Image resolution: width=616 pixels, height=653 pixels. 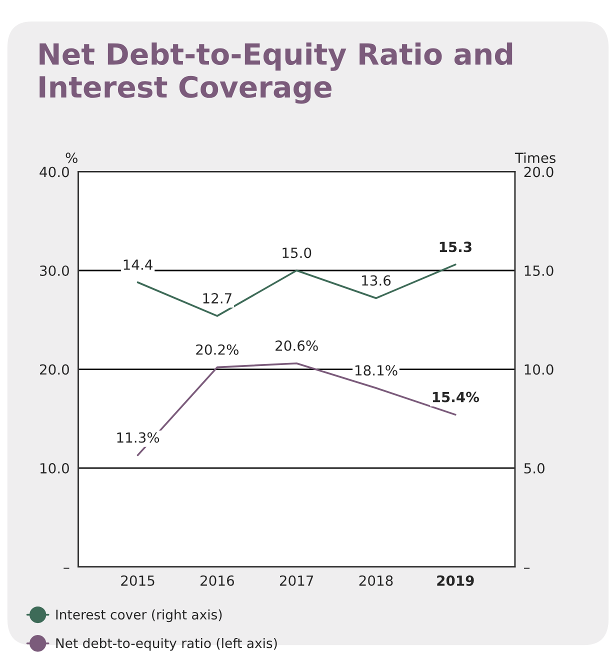 What do you see at coordinates (67, 568) in the screenshot?
I see `y-tick-label: –` at bounding box center [67, 568].